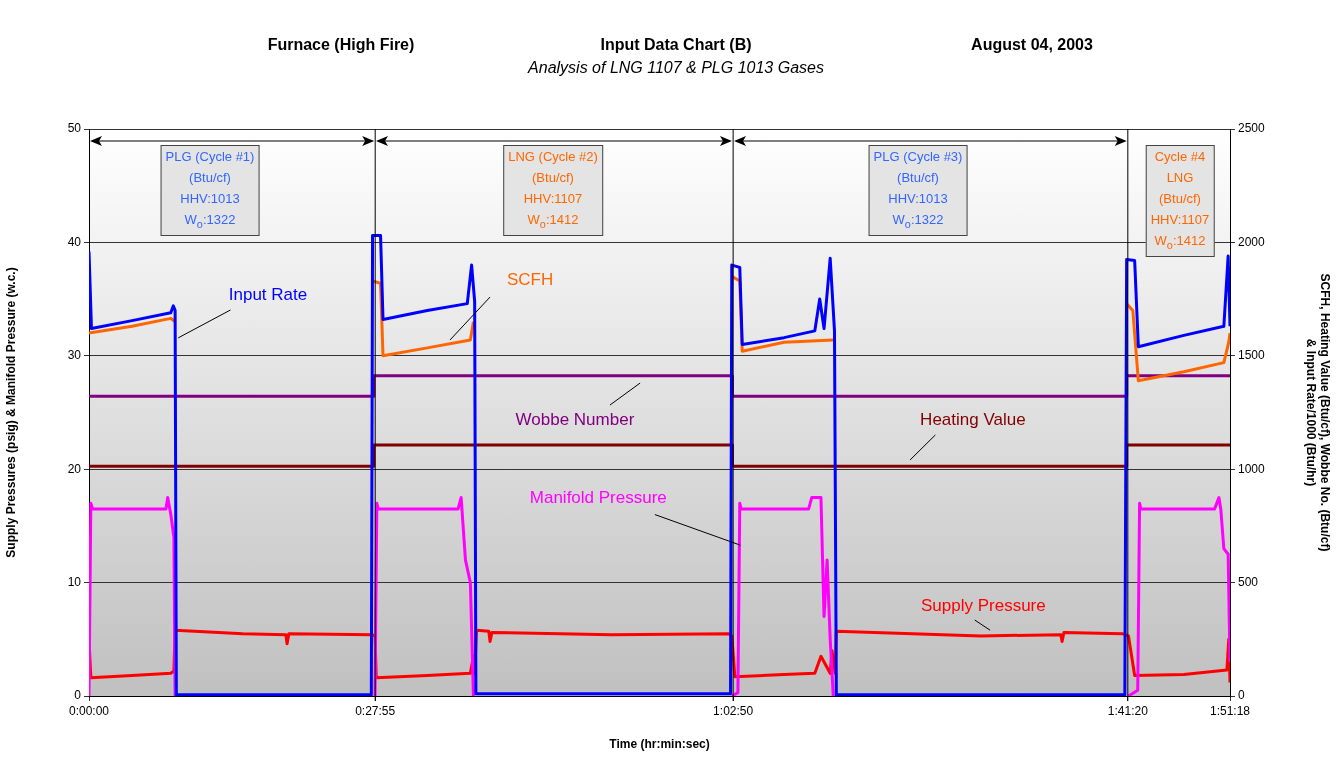 The image size is (1336, 773). What do you see at coordinates (1252, 355) in the screenshot?
I see `y2-tick-label: 1500` at bounding box center [1252, 355].